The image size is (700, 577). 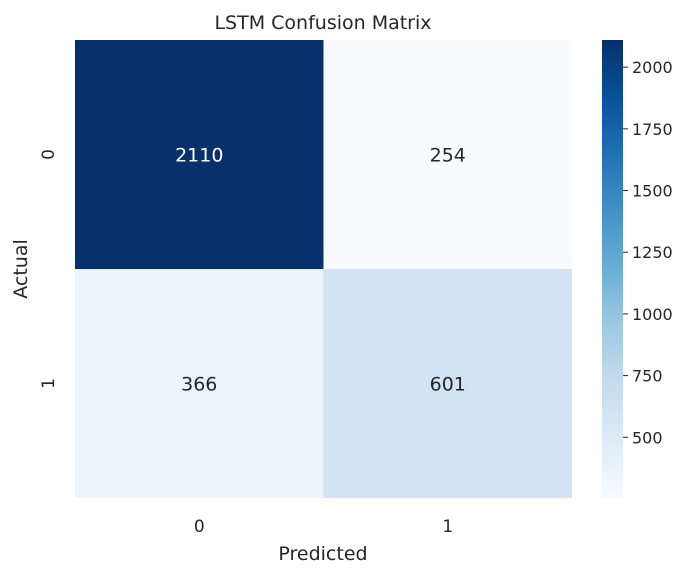 What do you see at coordinates (652, 252) in the screenshot?
I see `colorbar-tick-label-1250: 1250` at bounding box center [652, 252].